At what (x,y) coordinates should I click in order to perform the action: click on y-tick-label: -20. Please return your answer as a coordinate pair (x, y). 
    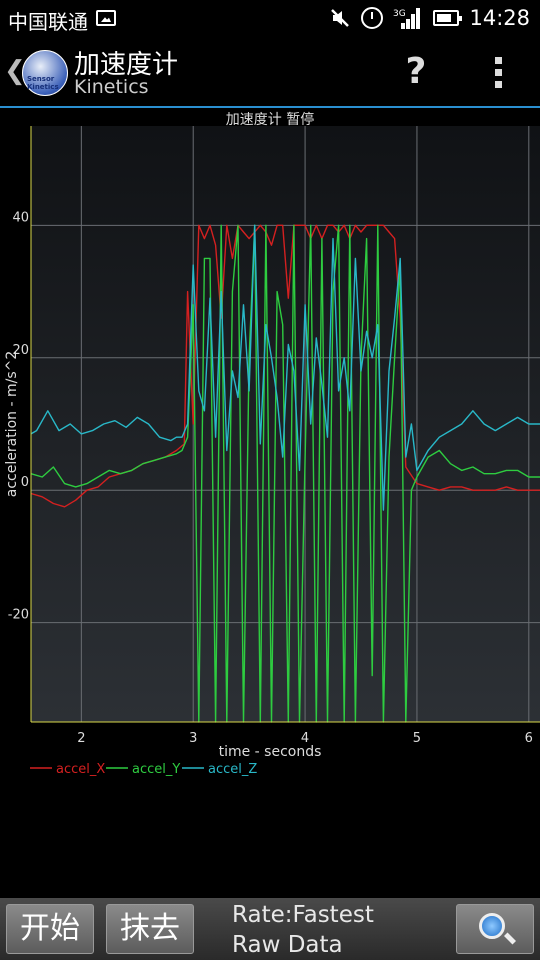
    Looking at the image, I should click on (18, 615).